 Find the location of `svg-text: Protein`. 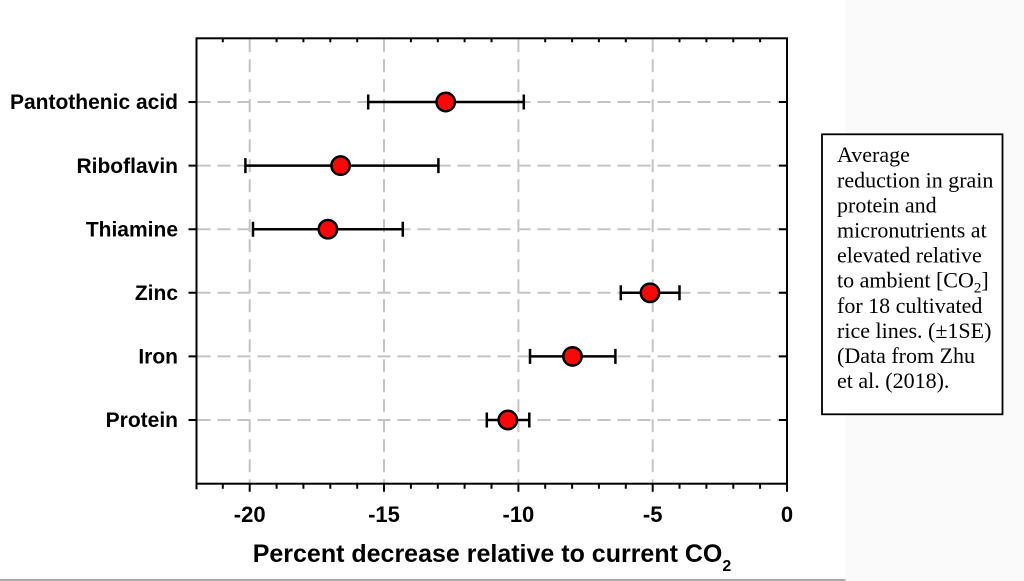

svg-text: Protein is located at coordinates (142, 420).